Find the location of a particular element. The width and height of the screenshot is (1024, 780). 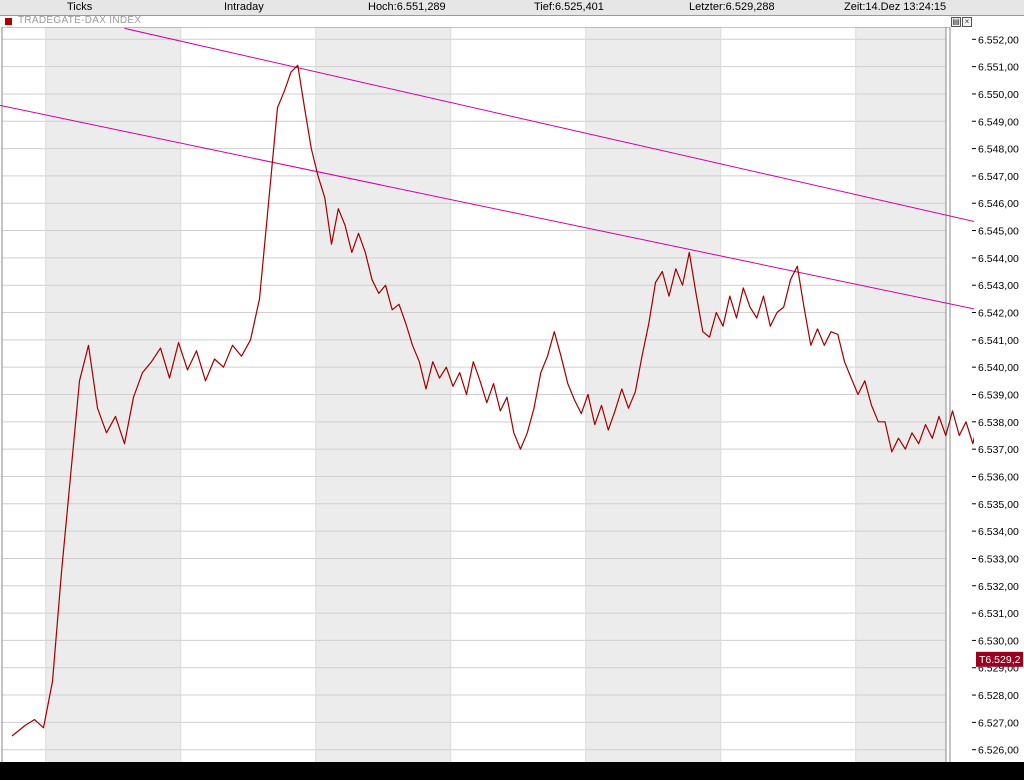

y-tick-label: 6.530,00 is located at coordinates (998, 641).